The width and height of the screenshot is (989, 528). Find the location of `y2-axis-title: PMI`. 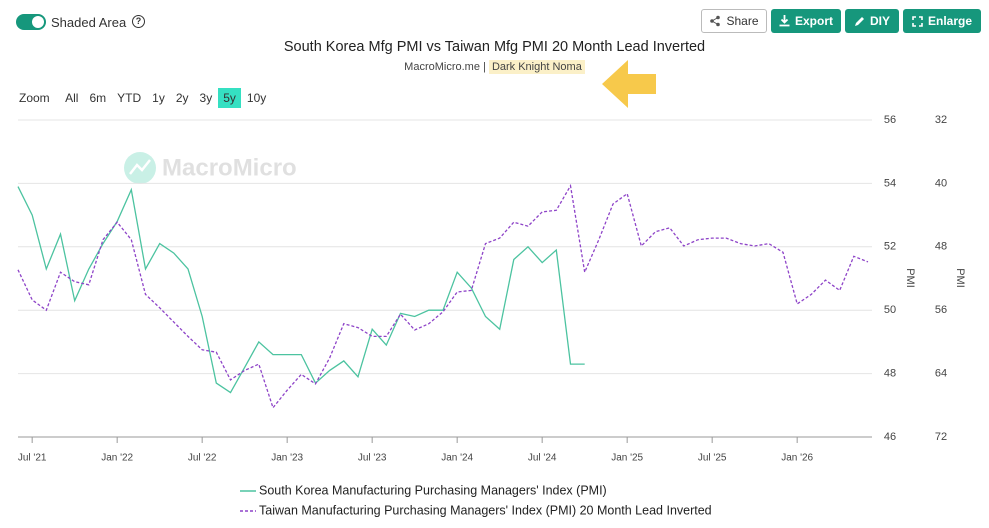

y2-axis-title: PMI is located at coordinates (960, 278).